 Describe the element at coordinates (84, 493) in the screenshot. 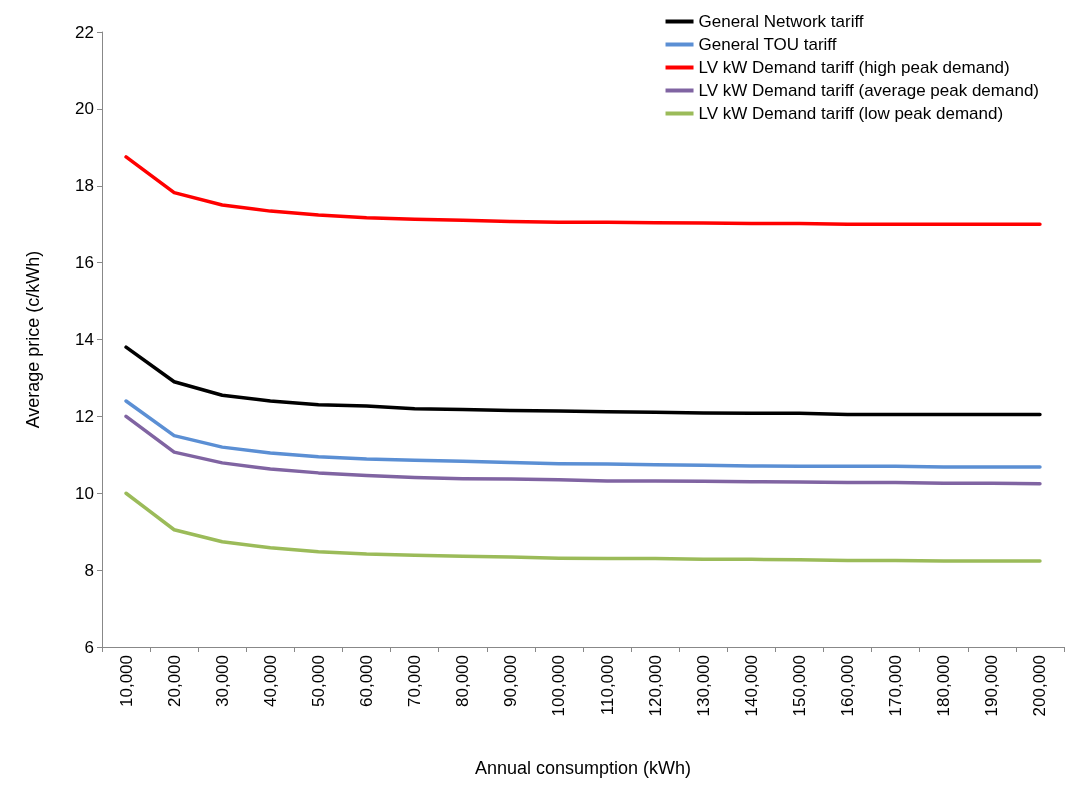

I see `y-tick-label: 10` at that location.